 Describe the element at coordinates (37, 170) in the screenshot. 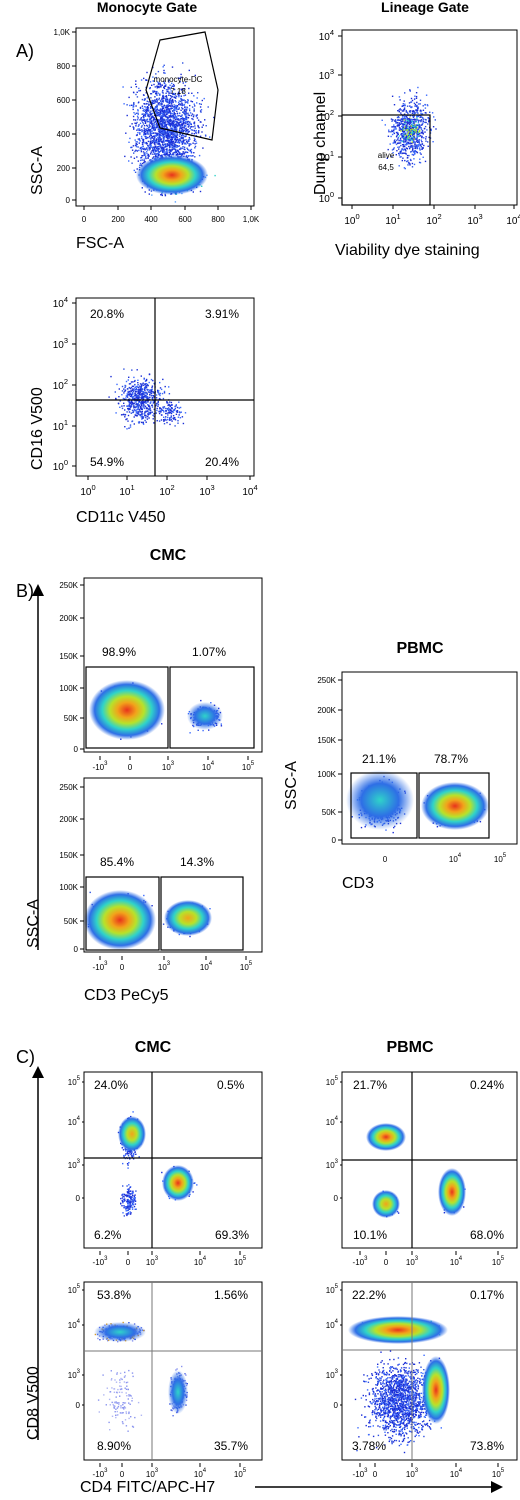

I see `ssc-a-axis-label: SSC-A` at that location.